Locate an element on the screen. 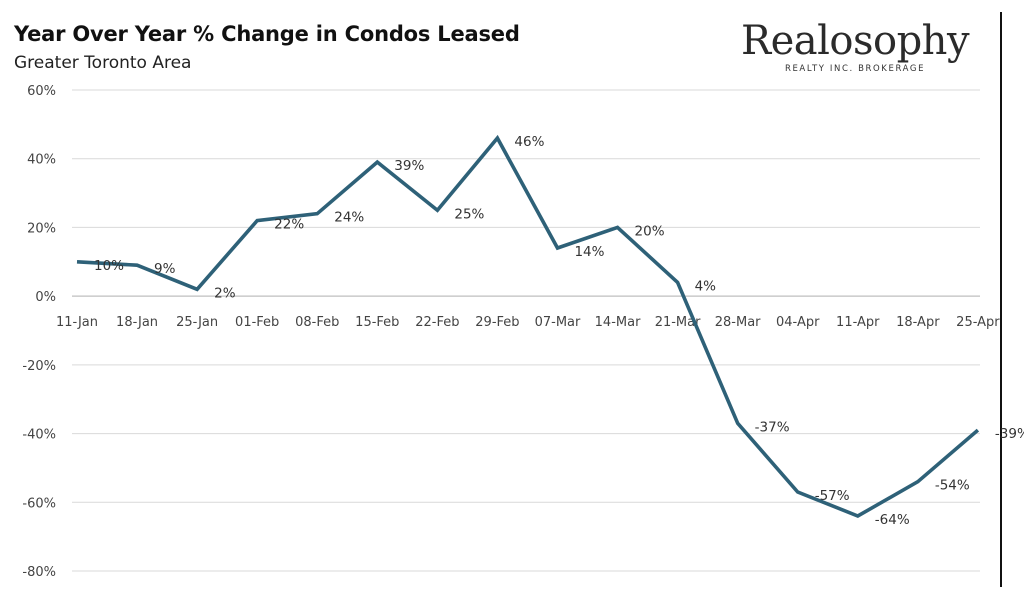  x-tick-label: 01-Feb is located at coordinates (257, 322).